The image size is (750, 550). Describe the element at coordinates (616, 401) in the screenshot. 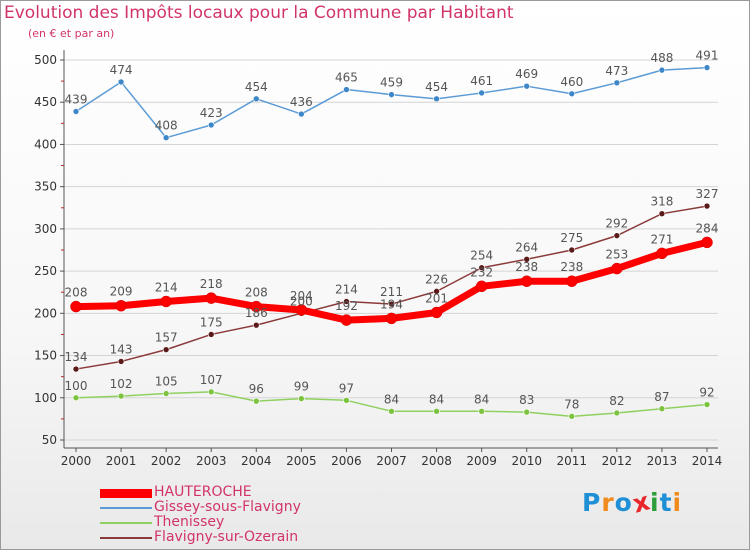

I see `data-label: 82` at that location.